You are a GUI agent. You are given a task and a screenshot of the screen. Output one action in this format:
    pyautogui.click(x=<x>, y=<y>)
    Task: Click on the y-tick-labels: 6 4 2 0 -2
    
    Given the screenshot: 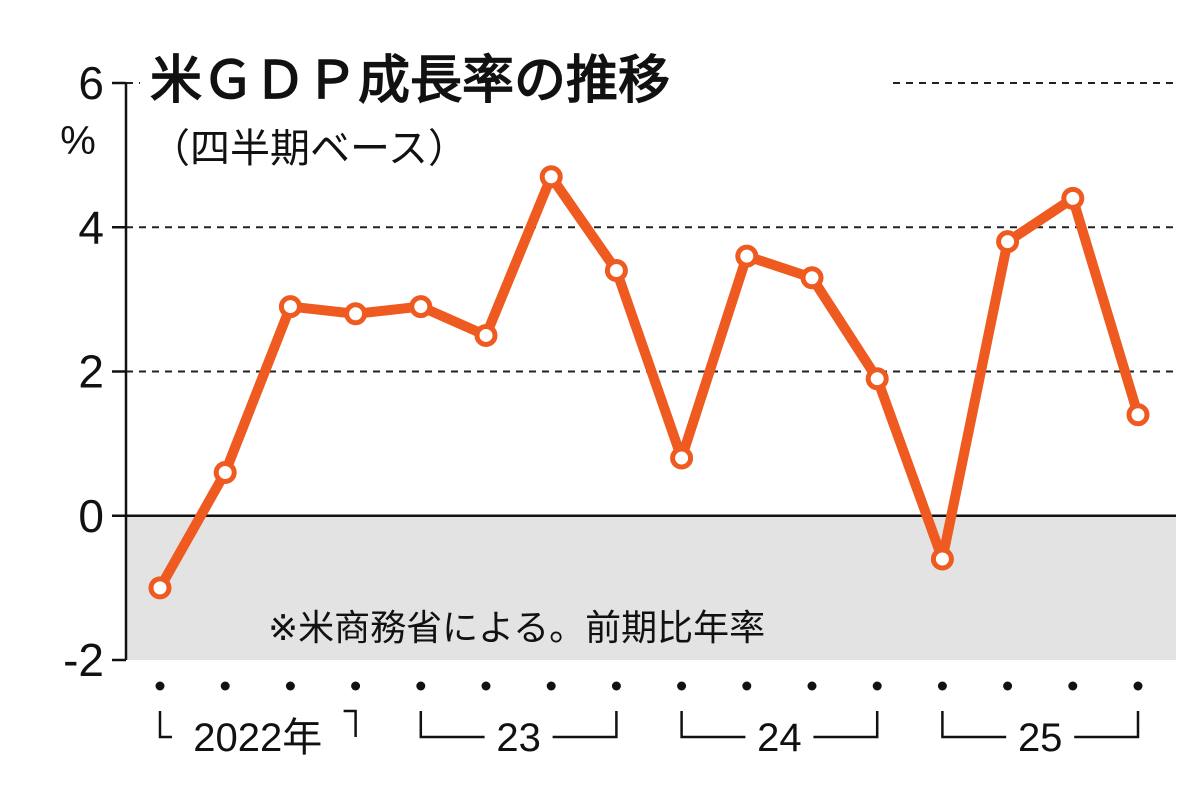 What is the action you would take?
    pyautogui.click(x=83, y=371)
    